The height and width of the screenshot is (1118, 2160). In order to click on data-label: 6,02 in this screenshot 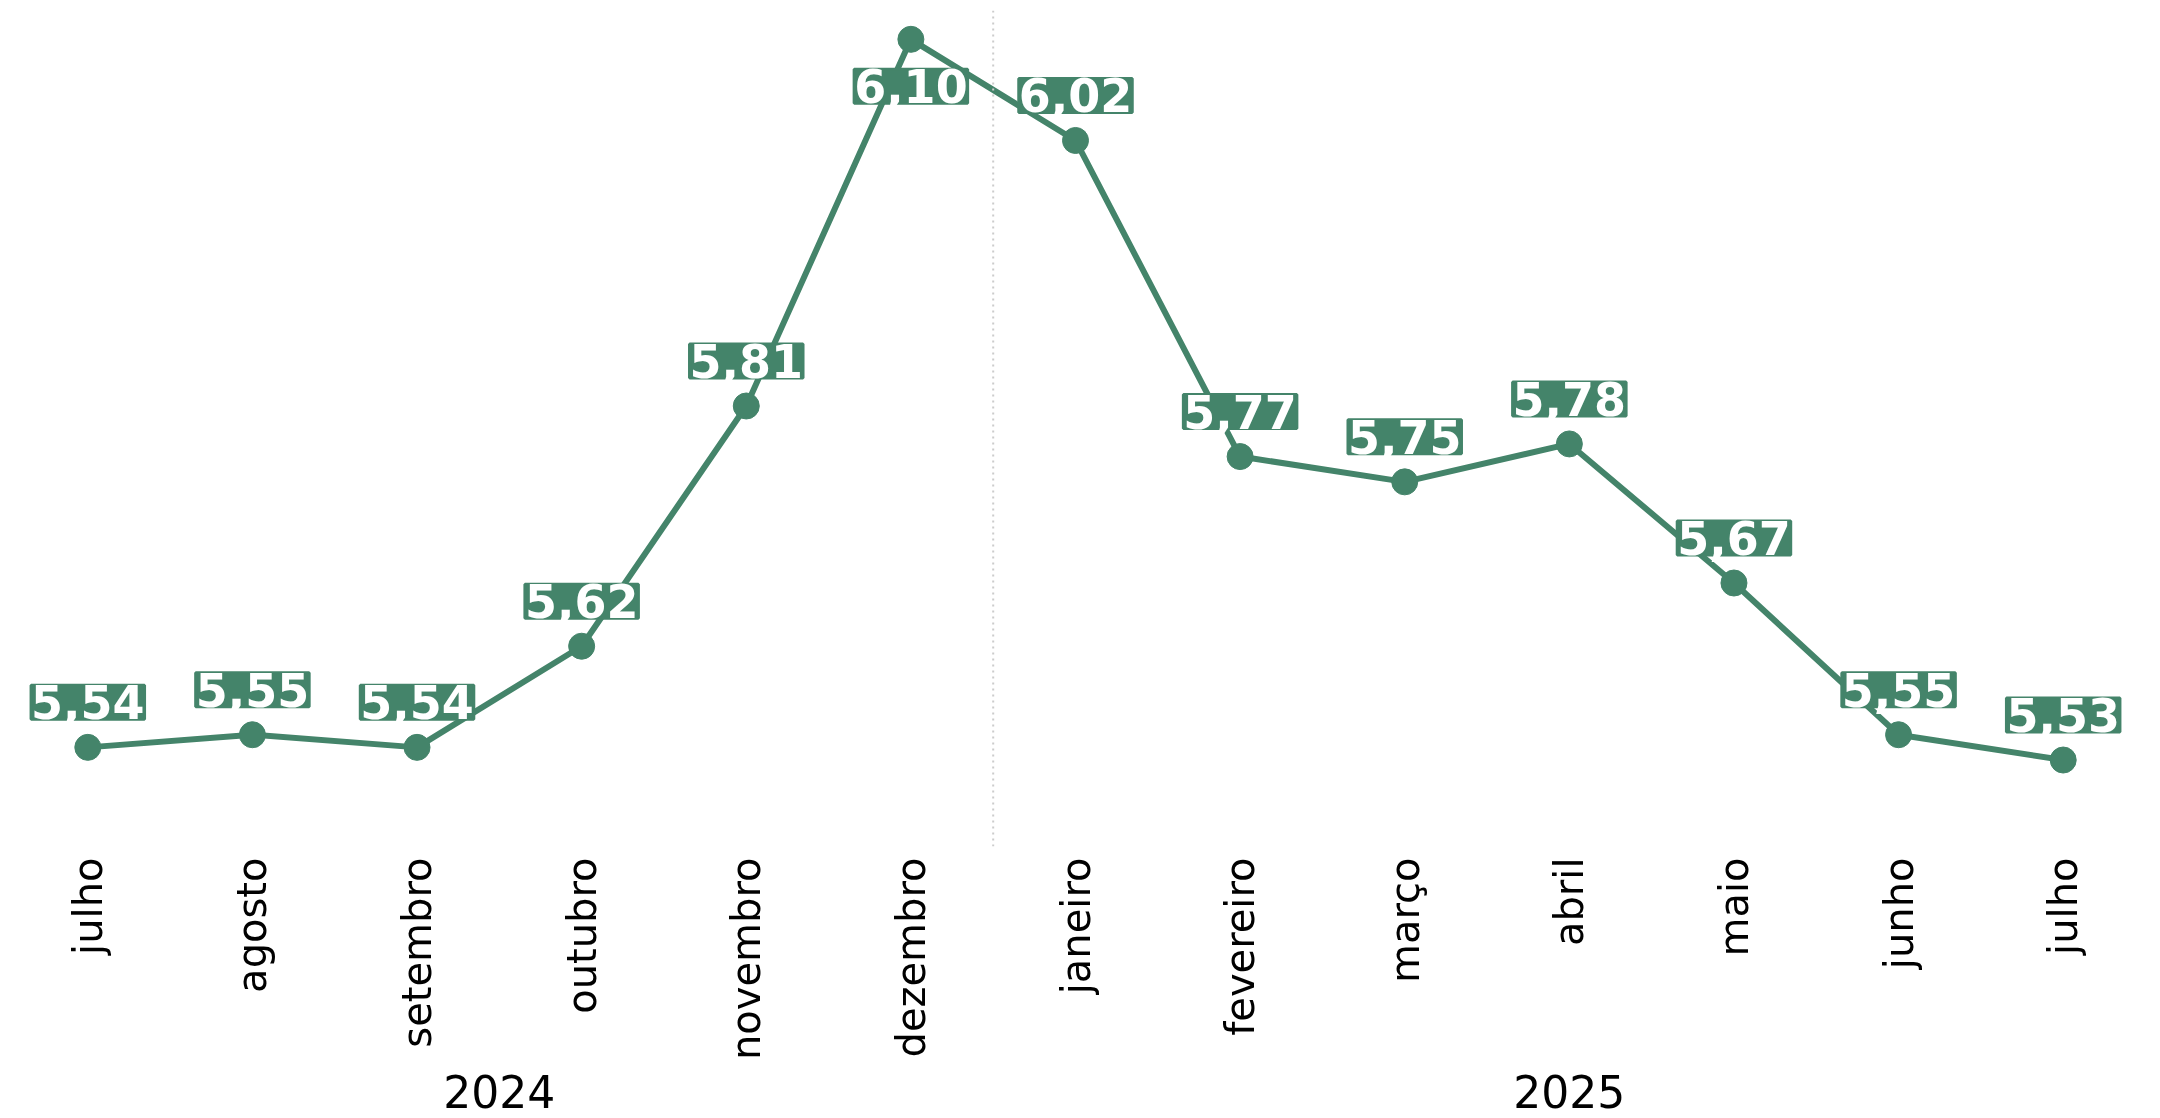, I will do `click(1075, 96)`.